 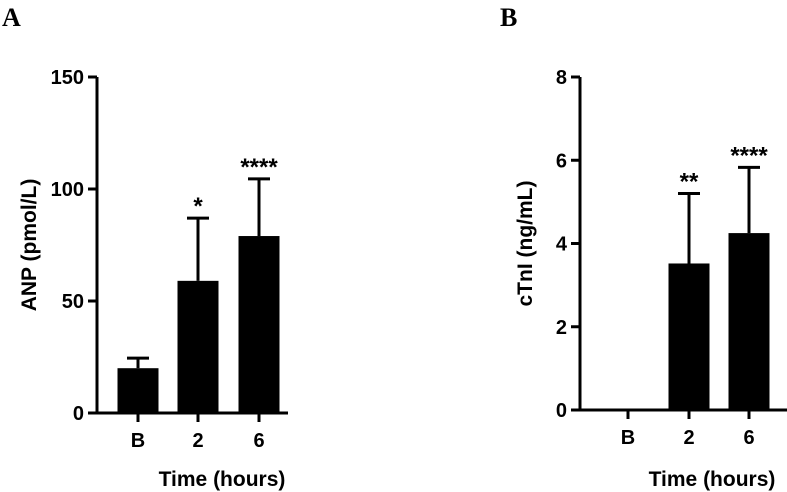 What do you see at coordinates (561, 411) in the screenshot?
I see `y-tick-label-b: 0` at bounding box center [561, 411].